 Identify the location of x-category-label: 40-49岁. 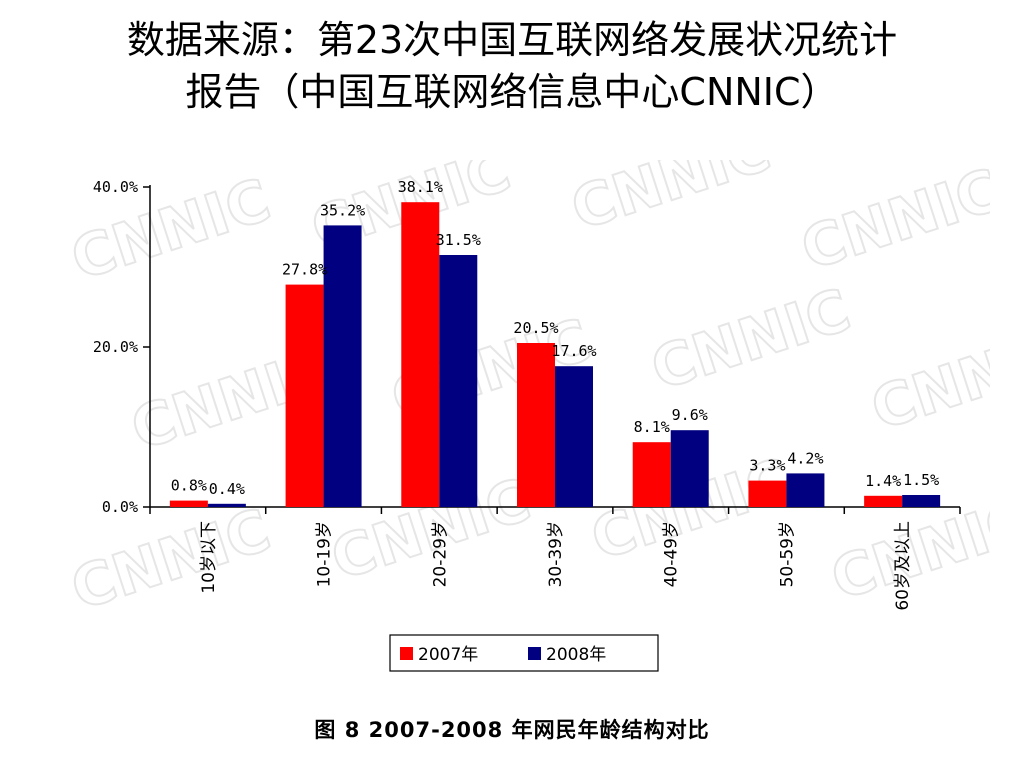
(672, 554).